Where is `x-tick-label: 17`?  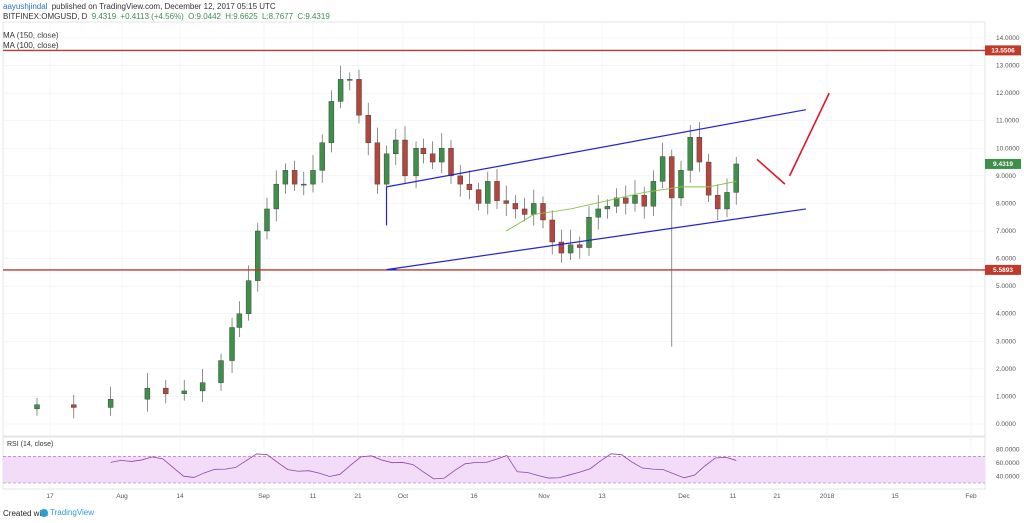 x-tick-label: 17 is located at coordinates (50, 496).